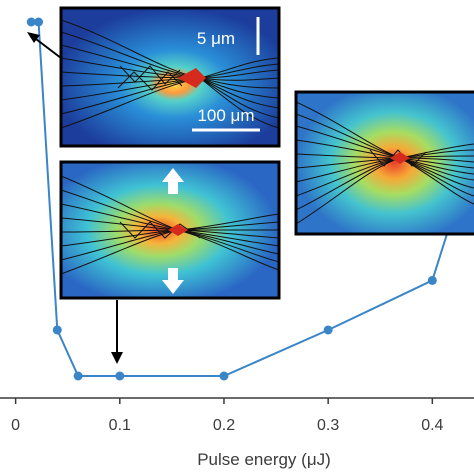 Image resolution: width=474 pixels, height=474 pixels. I want to click on inset-right-focus, so click(400, 158).